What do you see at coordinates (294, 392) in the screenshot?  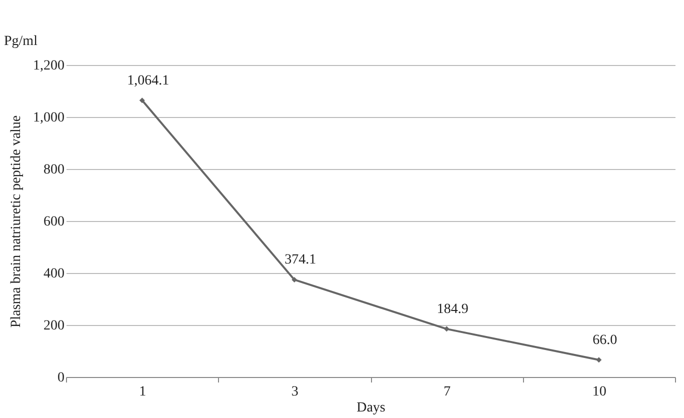 I see `x-tick-label: 3` at bounding box center [294, 392].